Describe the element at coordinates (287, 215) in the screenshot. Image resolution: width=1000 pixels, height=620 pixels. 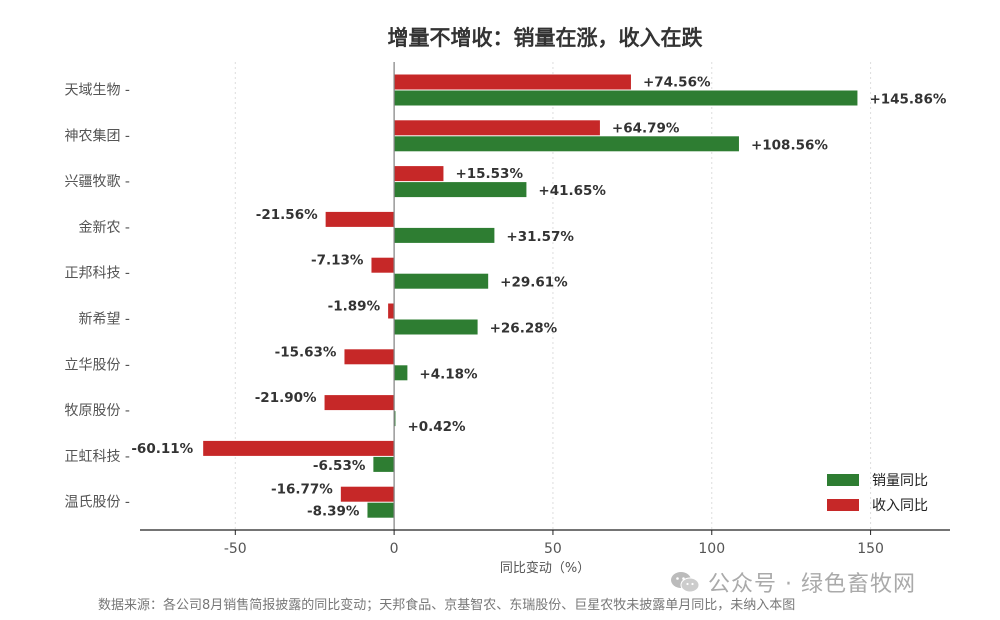
I see `data-label-revenue: -21.56%` at that location.